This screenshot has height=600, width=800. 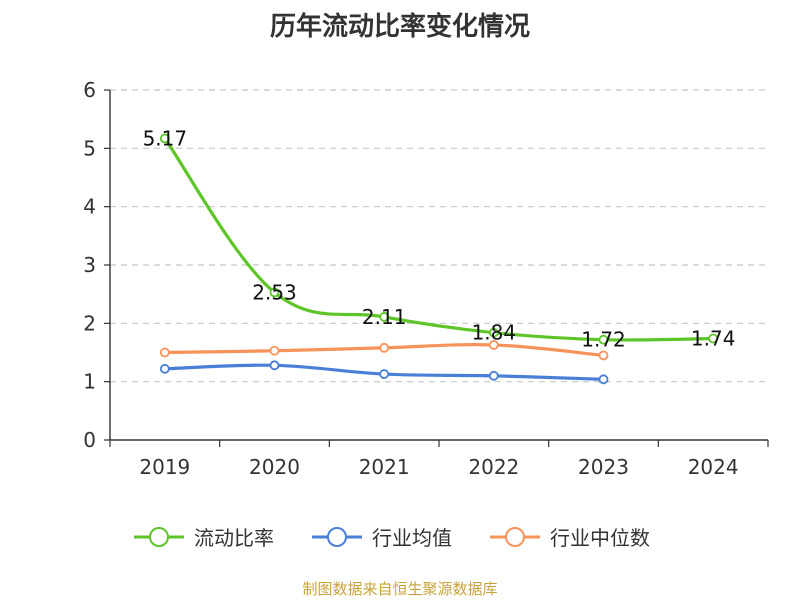 I want to click on x-tick-label: 2024, so click(x=713, y=467).